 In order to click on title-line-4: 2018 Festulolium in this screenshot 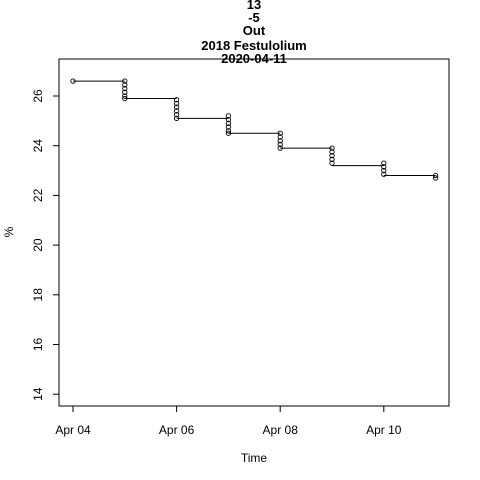, I will do `click(253, 45)`.